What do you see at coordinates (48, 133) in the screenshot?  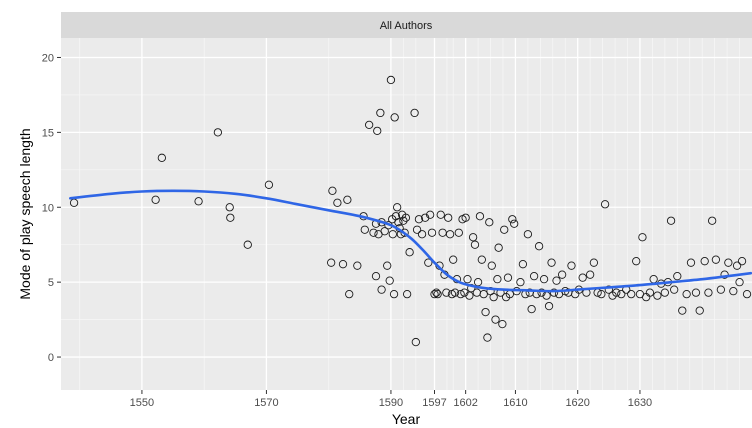 I see `y-tick-label: 15` at bounding box center [48, 133].